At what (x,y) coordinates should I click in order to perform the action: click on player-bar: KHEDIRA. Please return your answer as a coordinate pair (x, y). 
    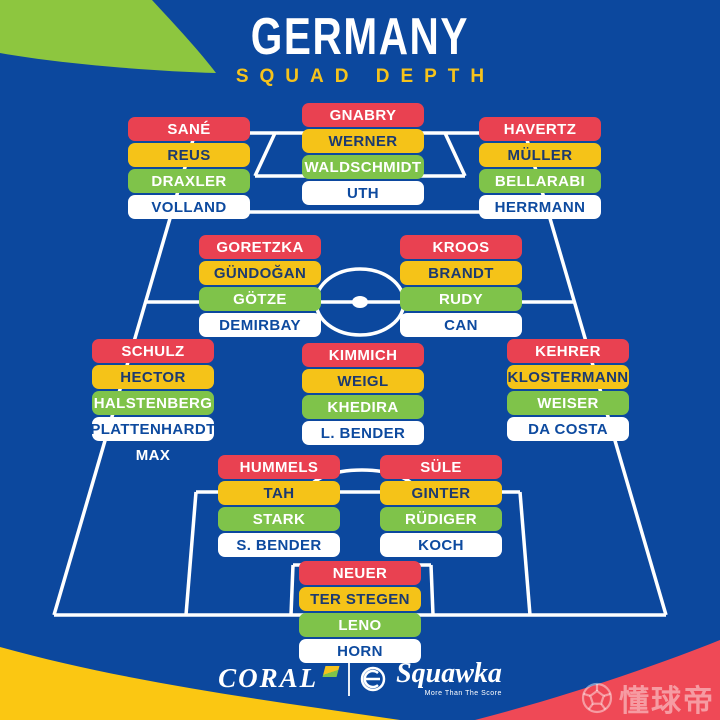
    Looking at the image, I should click on (363, 407).